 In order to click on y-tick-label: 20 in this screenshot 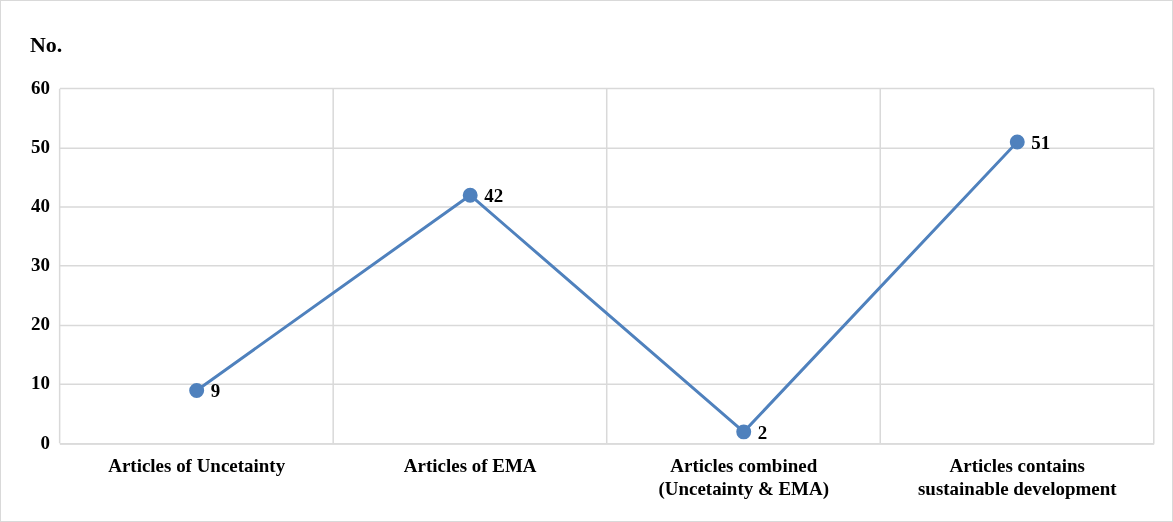, I will do `click(40, 324)`.